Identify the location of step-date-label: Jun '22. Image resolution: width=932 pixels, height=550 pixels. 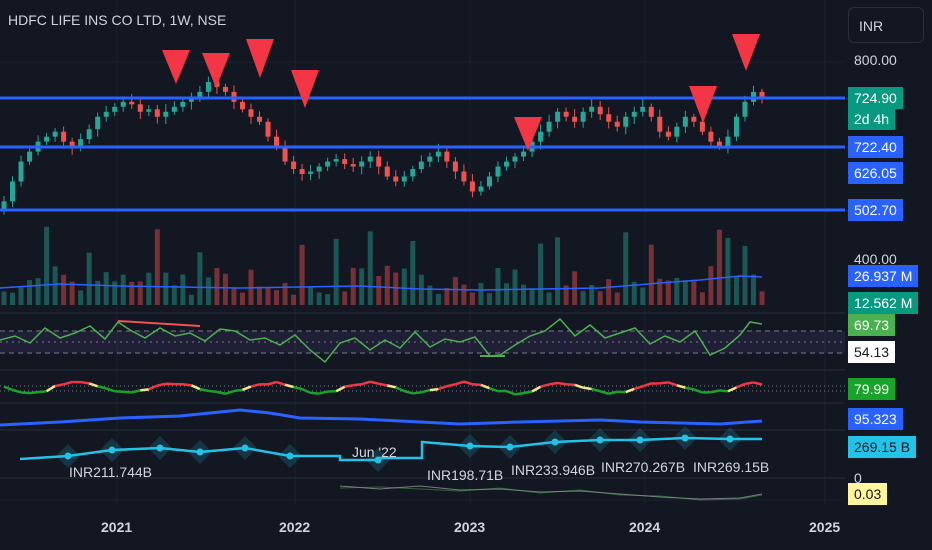
(374, 452).